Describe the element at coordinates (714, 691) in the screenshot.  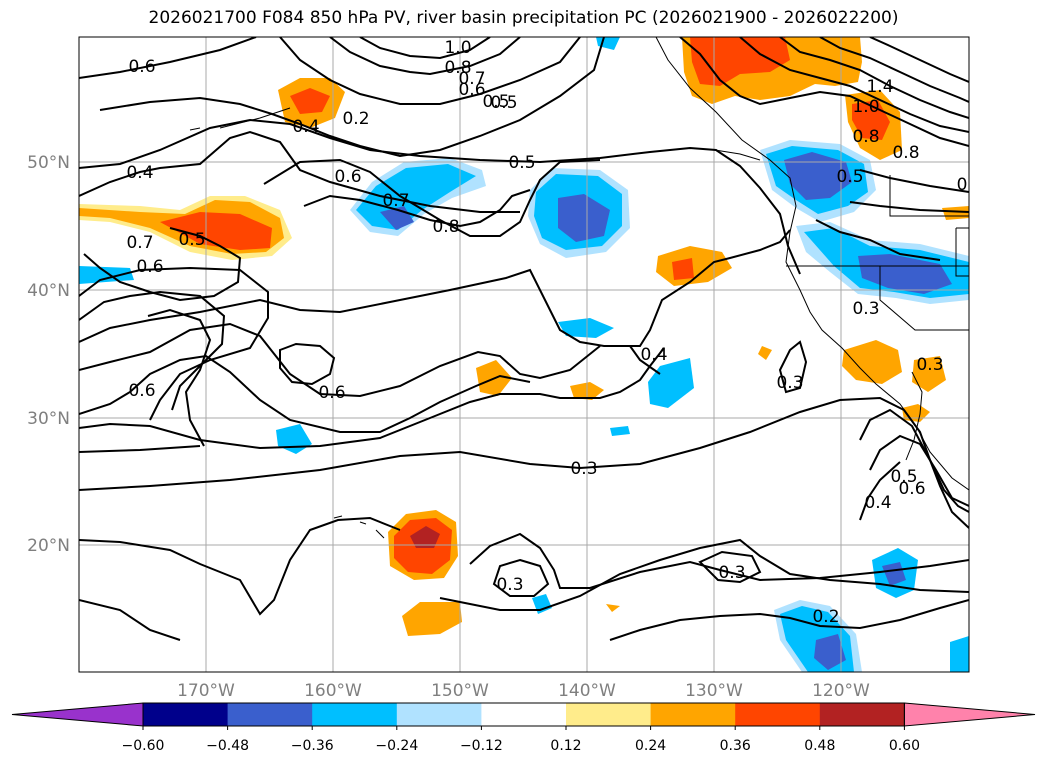
I see `lon-label: 130°W` at that location.